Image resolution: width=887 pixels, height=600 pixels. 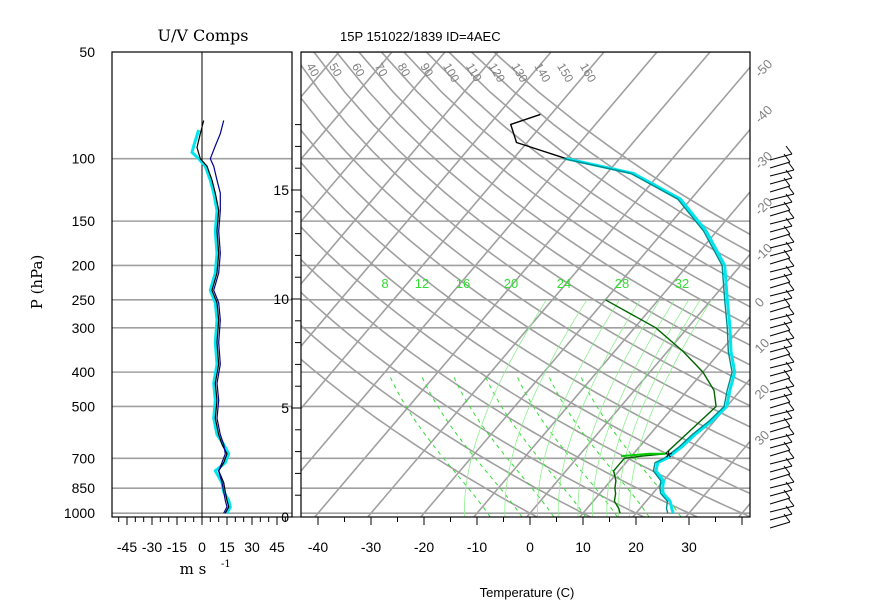 What do you see at coordinates (281, 299) in the screenshot?
I see `skewt-height-label-2: 10` at bounding box center [281, 299].